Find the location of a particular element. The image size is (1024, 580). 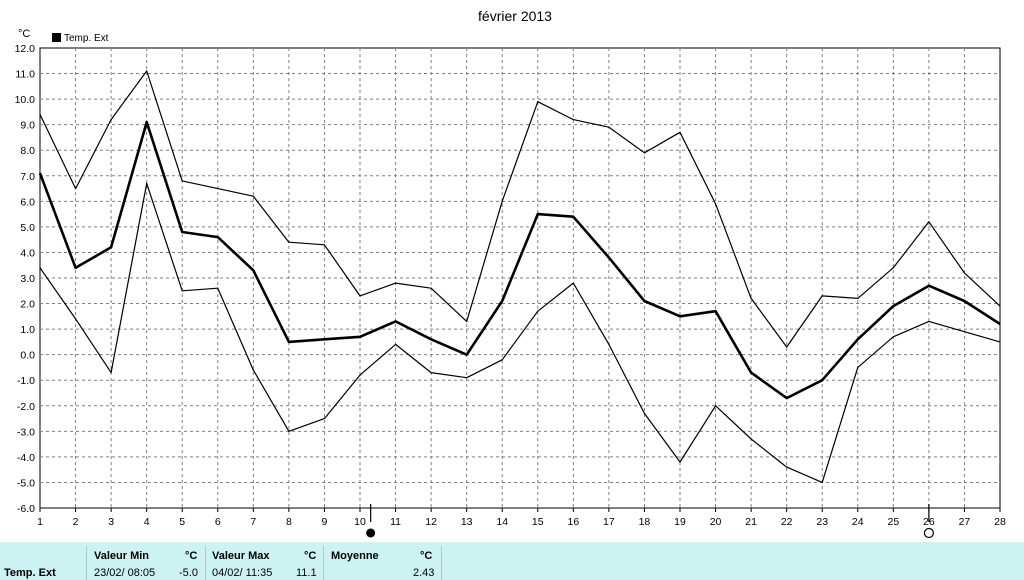

x-tick-label: 4 is located at coordinates (147, 522).